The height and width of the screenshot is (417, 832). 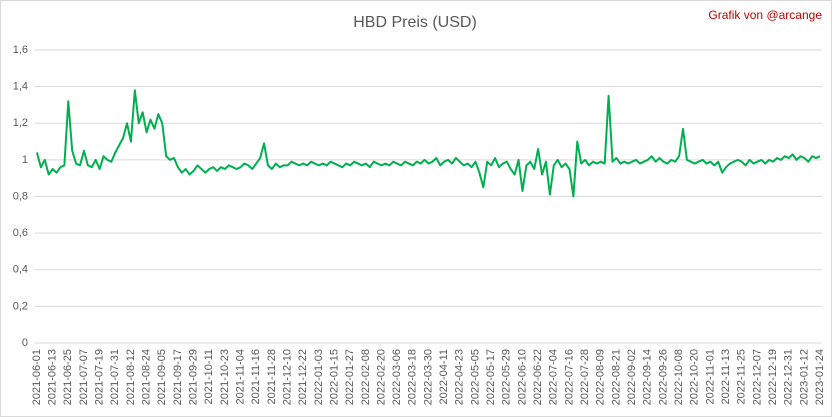 What do you see at coordinates (256, 376) in the screenshot?
I see `x-tick-label: 2021-11-16` at bounding box center [256, 376].